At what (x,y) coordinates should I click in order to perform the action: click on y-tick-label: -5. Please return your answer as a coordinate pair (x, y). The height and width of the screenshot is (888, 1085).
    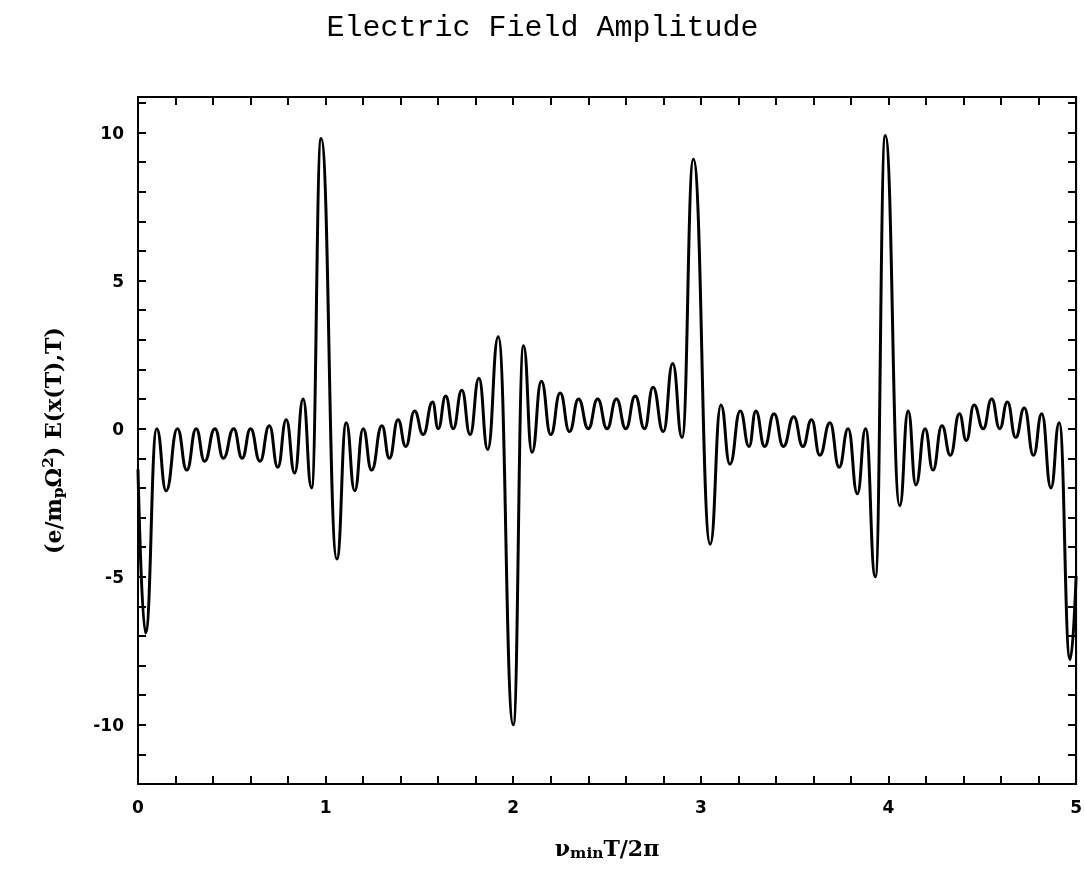
    Looking at the image, I should click on (114, 576).